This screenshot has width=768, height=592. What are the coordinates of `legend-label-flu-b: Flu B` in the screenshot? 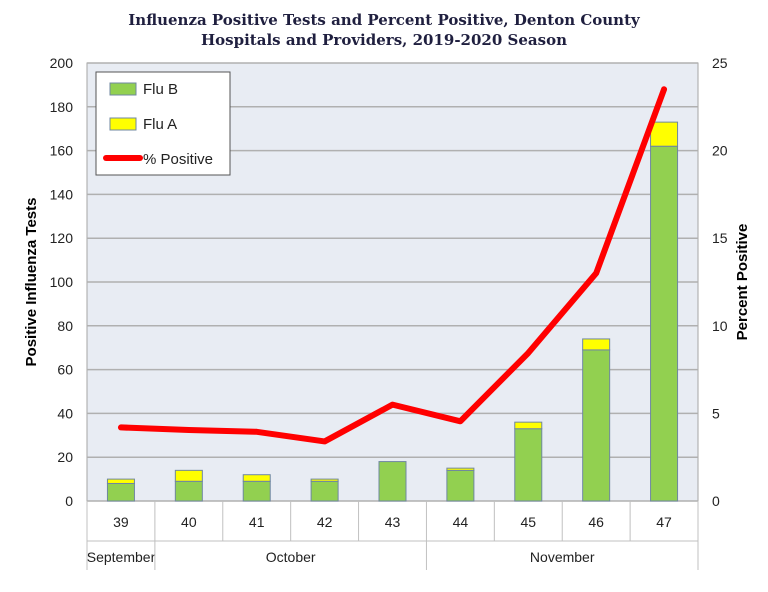 It's located at (160, 89).